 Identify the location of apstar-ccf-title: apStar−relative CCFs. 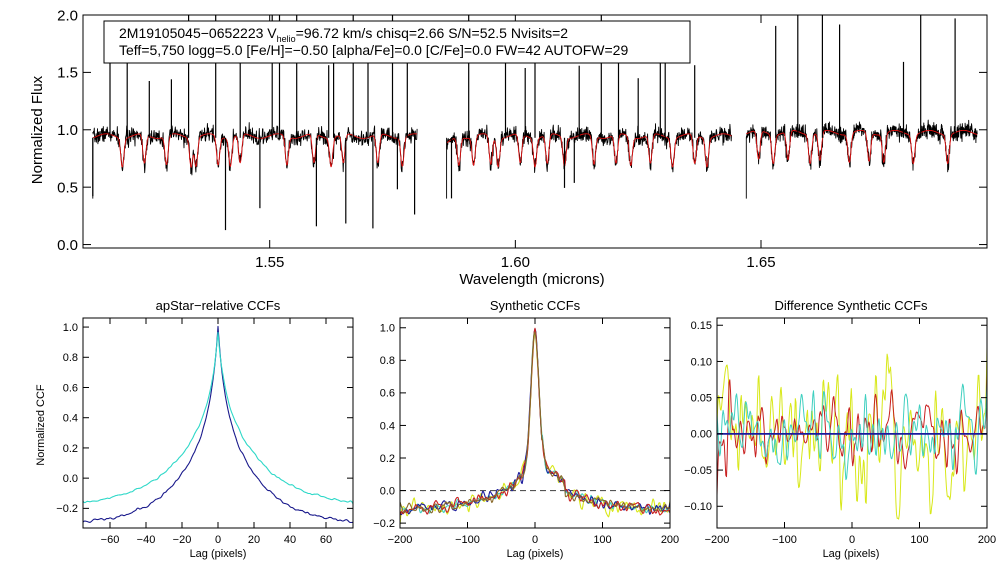
(218, 305).